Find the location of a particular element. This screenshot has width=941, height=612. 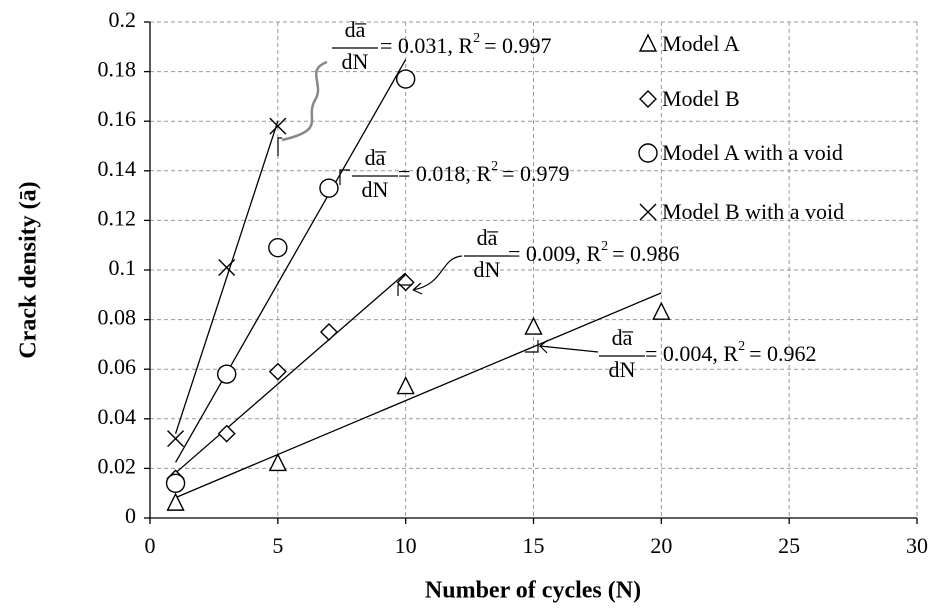

legend-label: Model A with a void is located at coordinates (752, 152).